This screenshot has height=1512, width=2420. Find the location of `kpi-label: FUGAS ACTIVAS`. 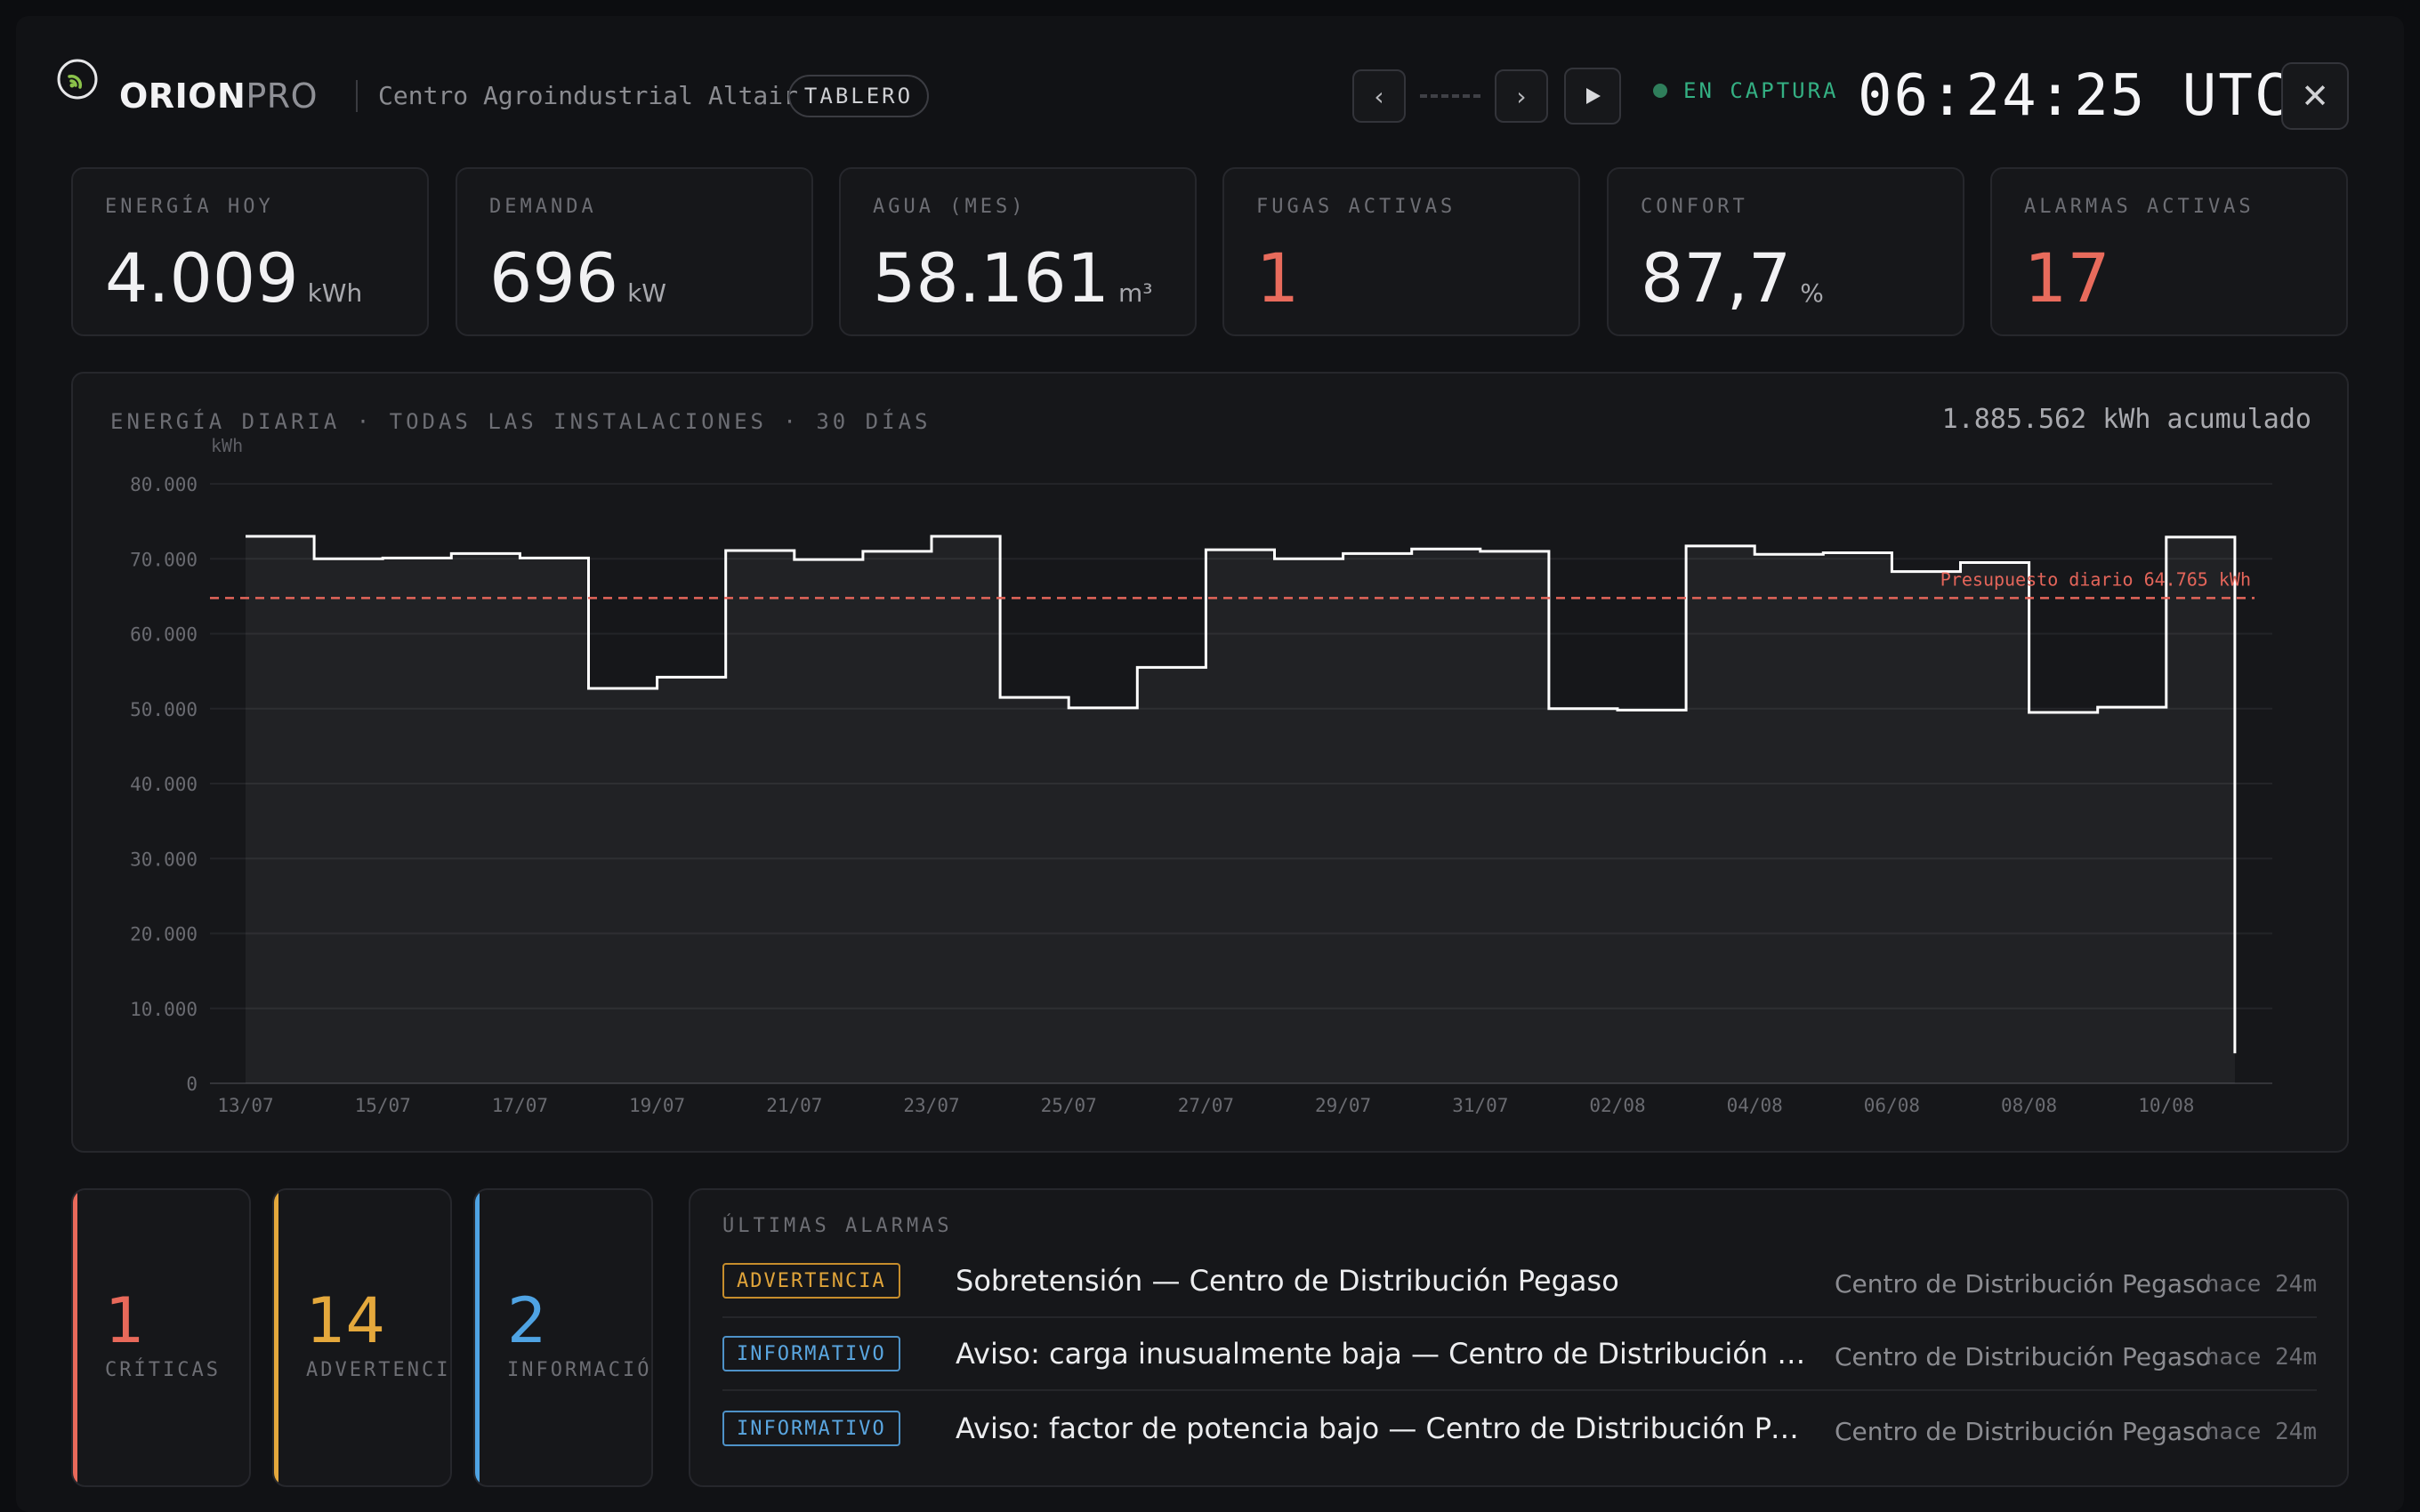

kpi-label: FUGAS ACTIVAS is located at coordinates (1356, 207).